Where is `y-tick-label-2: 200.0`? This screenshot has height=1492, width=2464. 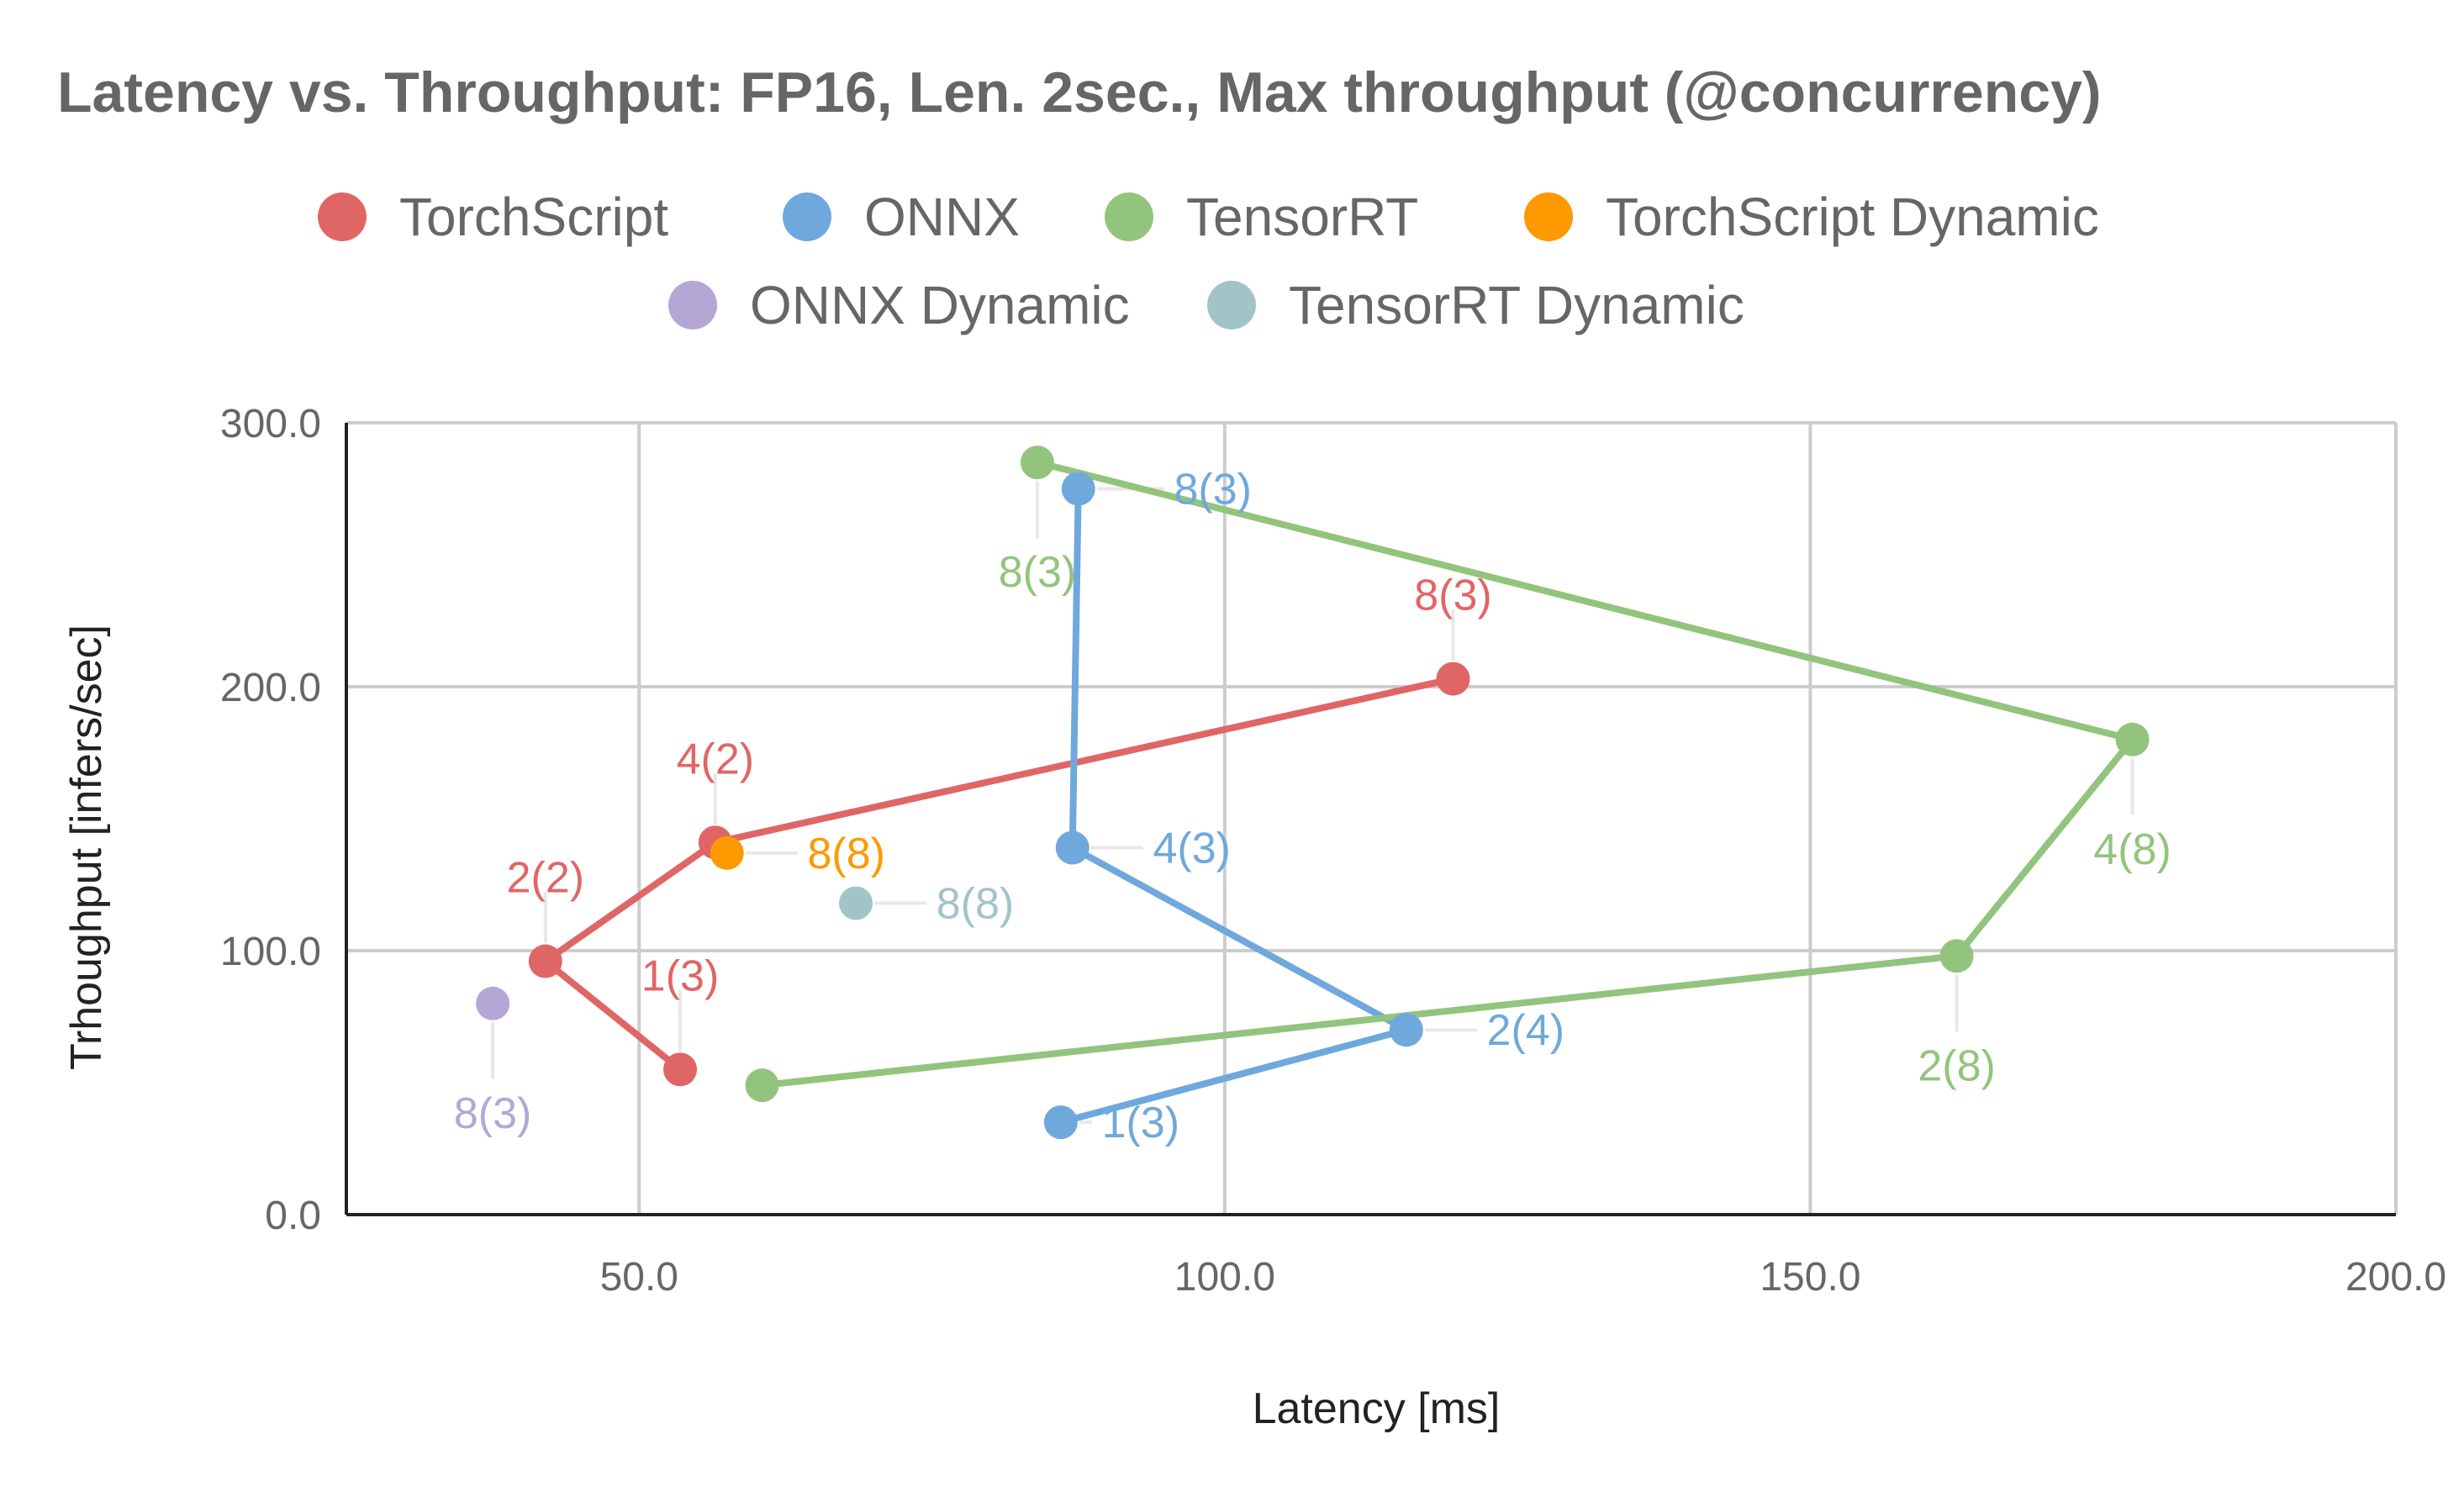 y-tick-label-2: 200.0 is located at coordinates (270, 688).